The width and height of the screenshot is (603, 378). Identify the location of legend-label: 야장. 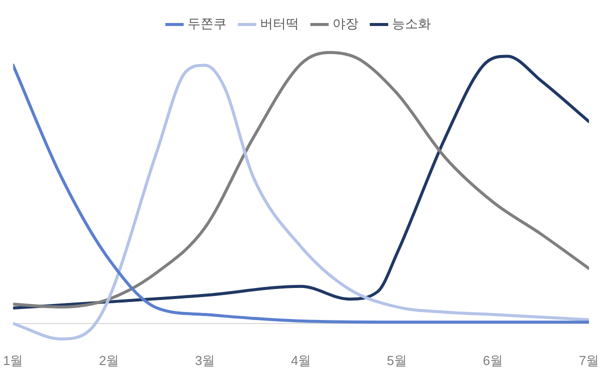
(345, 24).